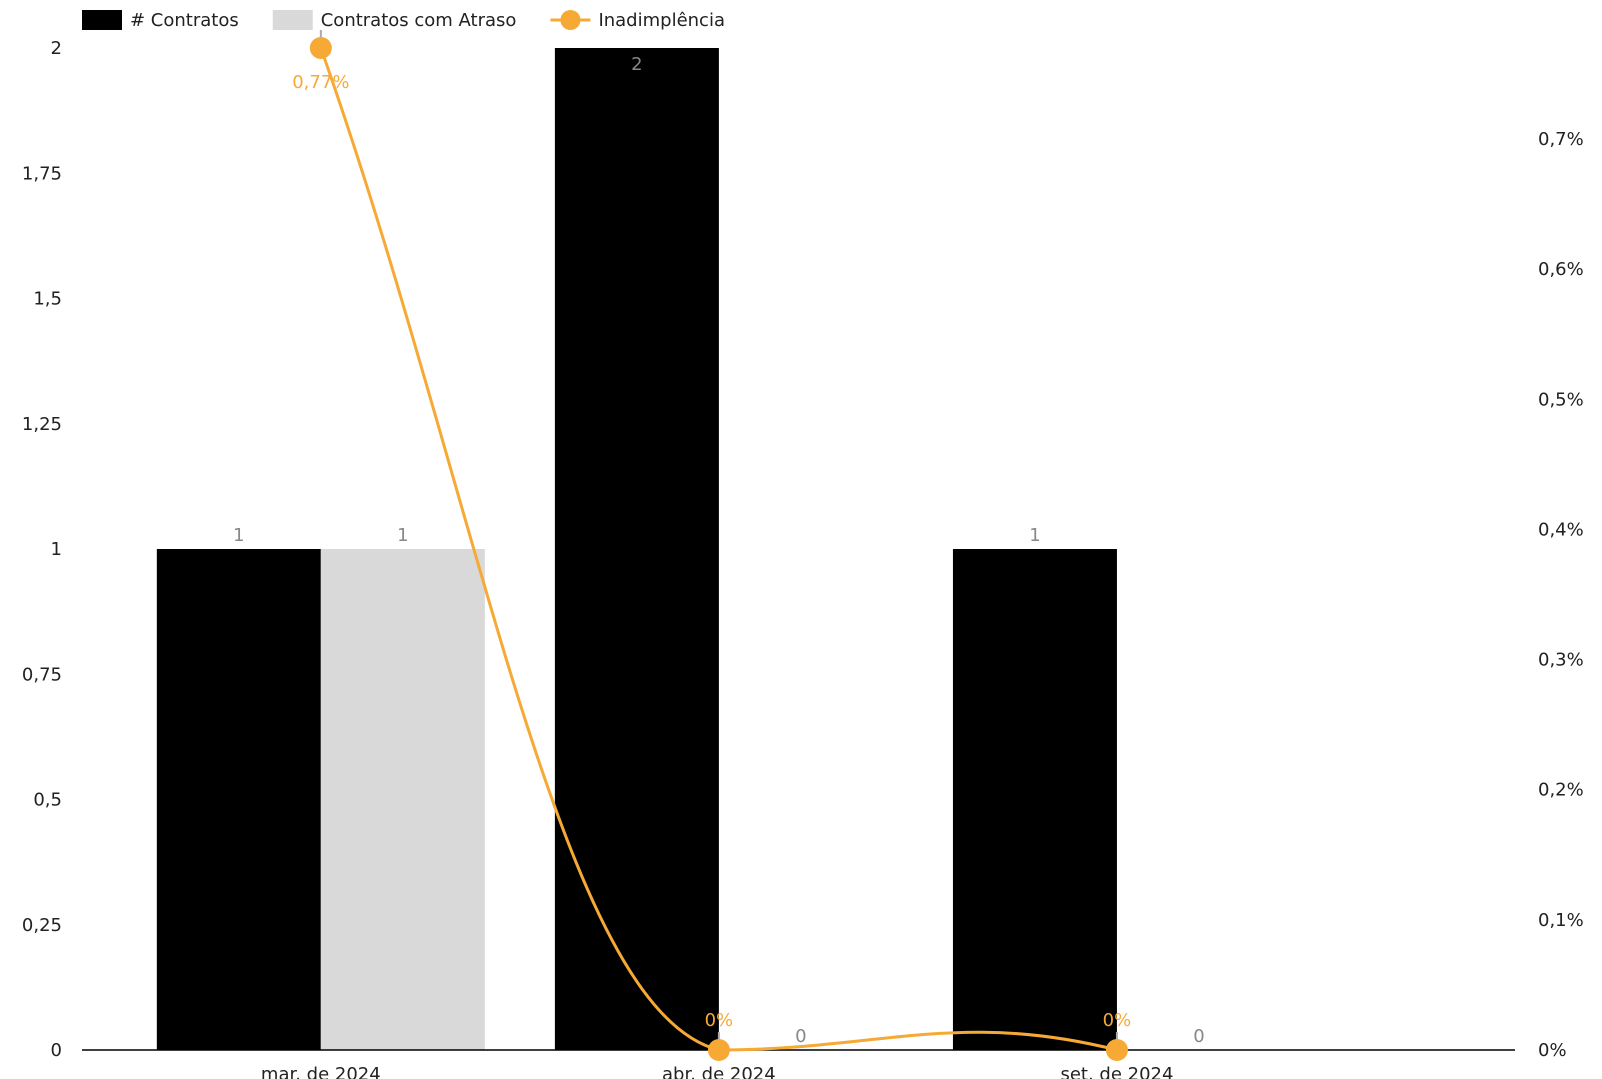  I want to click on y-left-tick-label: 2, so click(56, 48).